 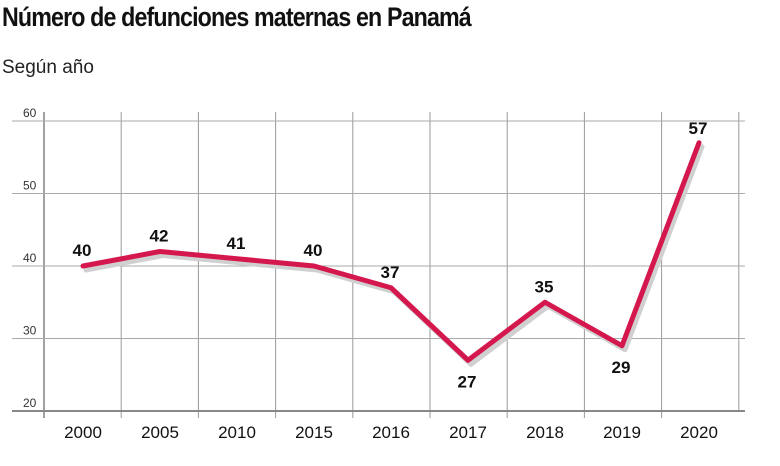 What do you see at coordinates (160, 432) in the screenshot?
I see `x-tick-label: 2005` at bounding box center [160, 432].